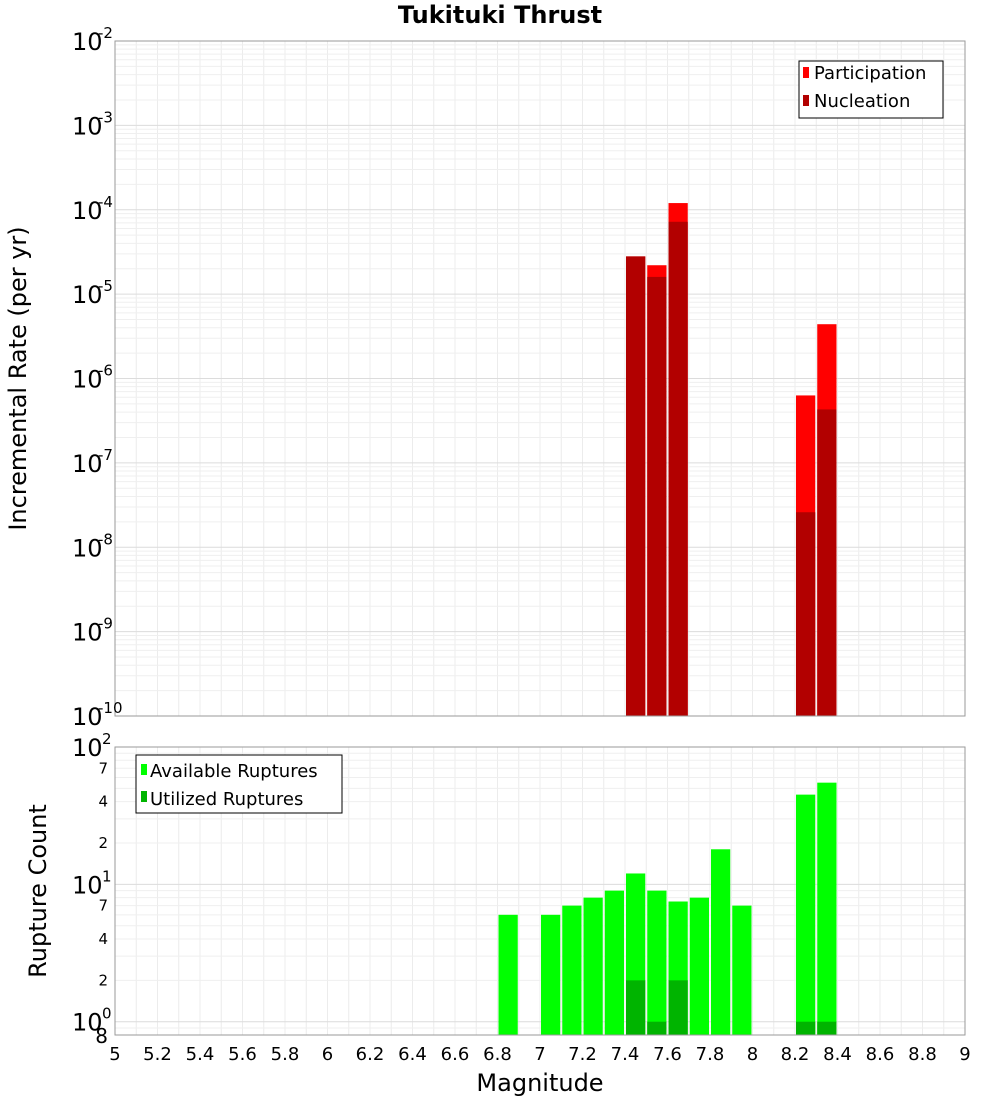 This screenshot has width=1000, height=1100. I want to click on x-tick-label: 6.4, so click(412, 1054).